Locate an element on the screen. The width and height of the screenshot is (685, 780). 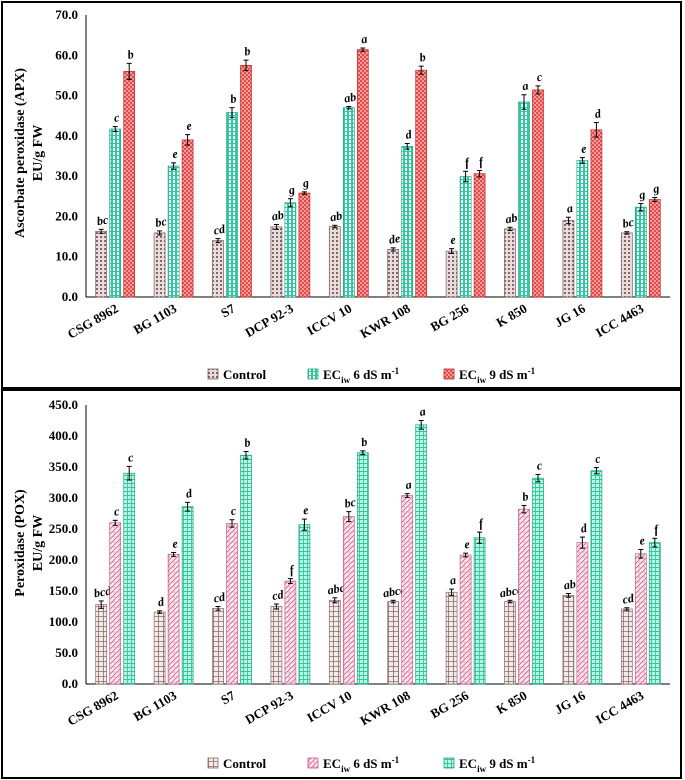
y-tick-label: 400.0 is located at coordinates (63, 435).